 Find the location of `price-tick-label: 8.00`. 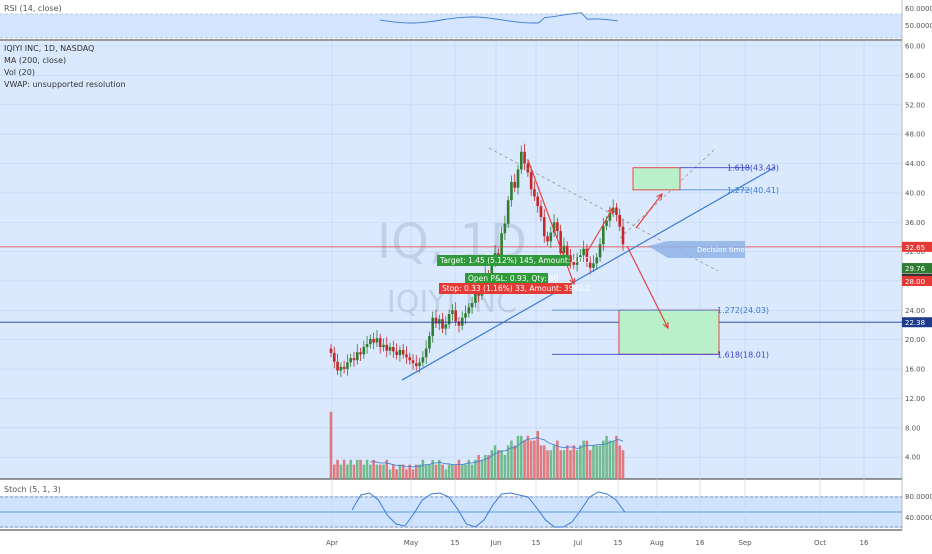

price-tick-label: 8.00 is located at coordinates (913, 428).